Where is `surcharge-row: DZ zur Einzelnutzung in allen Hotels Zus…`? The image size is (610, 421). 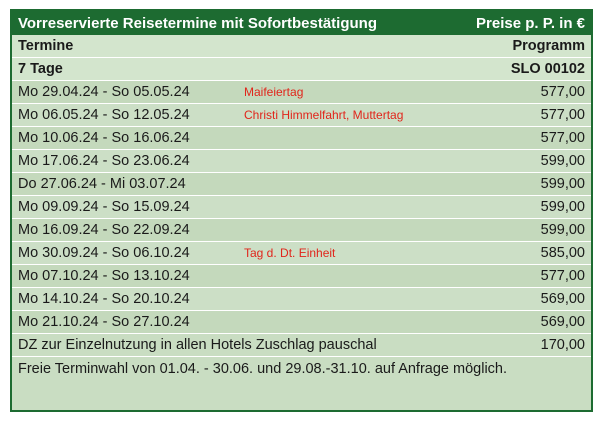
surcharge-row: DZ zur Einzelnutzung in allen Hotels Zus… is located at coordinates (301, 345).